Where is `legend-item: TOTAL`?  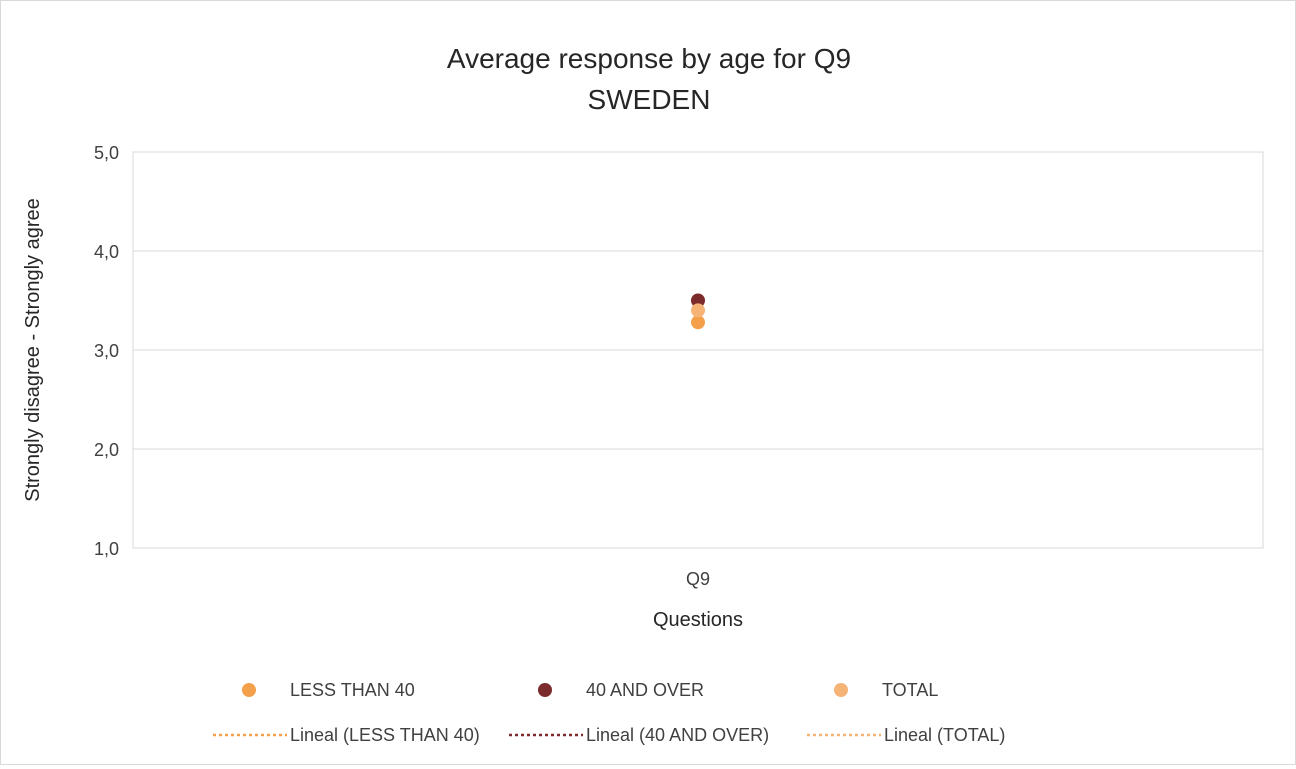 legend-item: TOTAL is located at coordinates (886, 690).